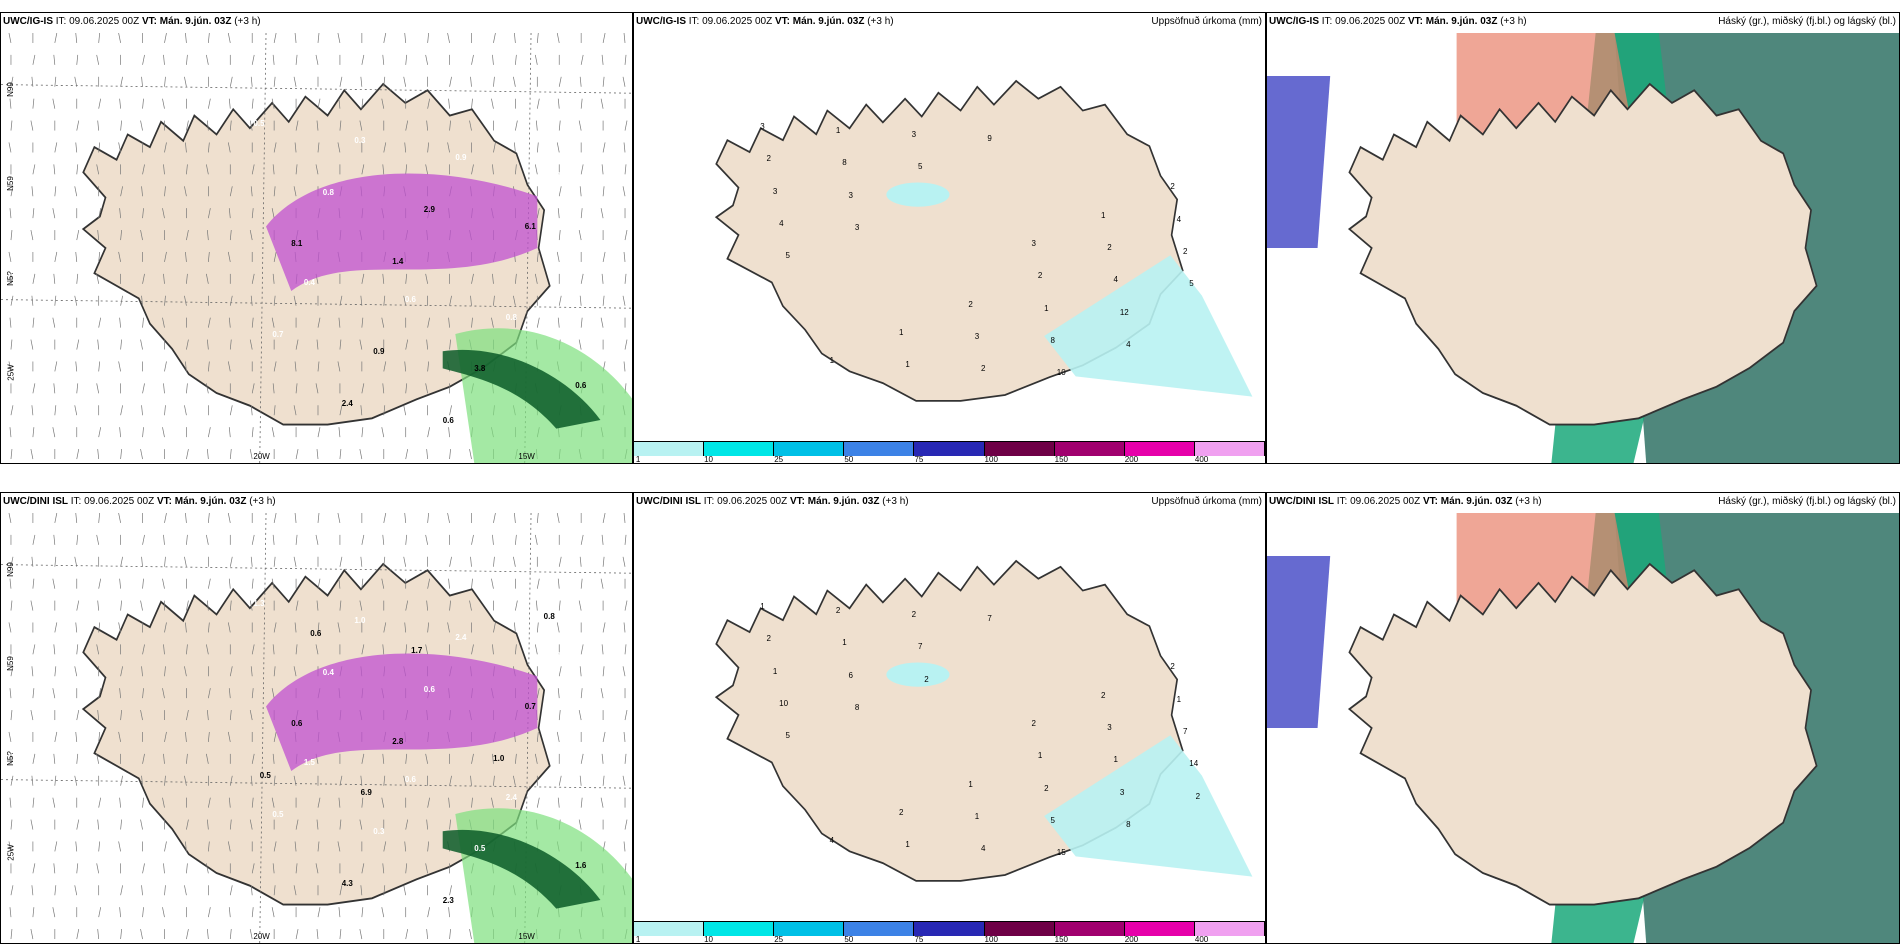 The image size is (1900, 950). What do you see at coordinates (1582, 734) in the screenshot?
I see `iceland-land` at bounding box center [1582, 734].